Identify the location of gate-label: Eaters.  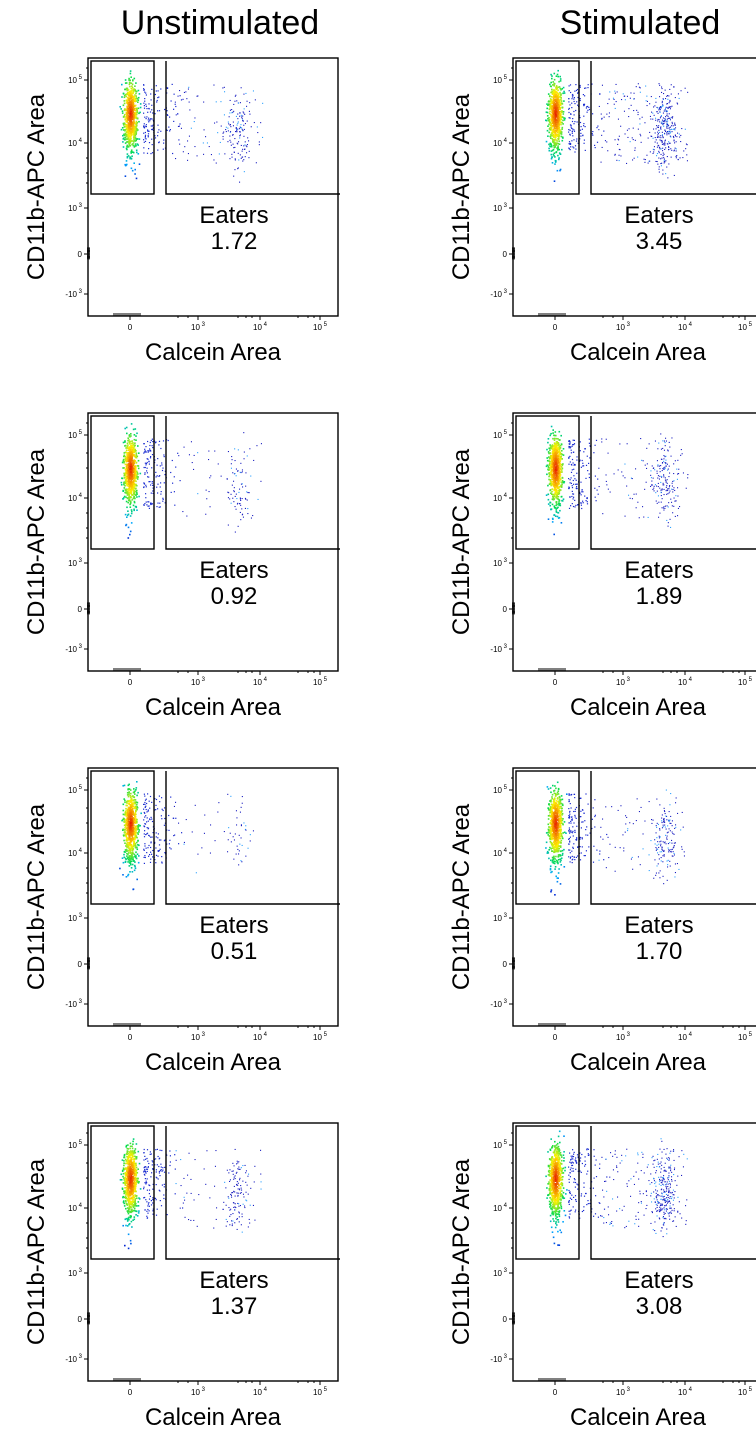
(658, 570).